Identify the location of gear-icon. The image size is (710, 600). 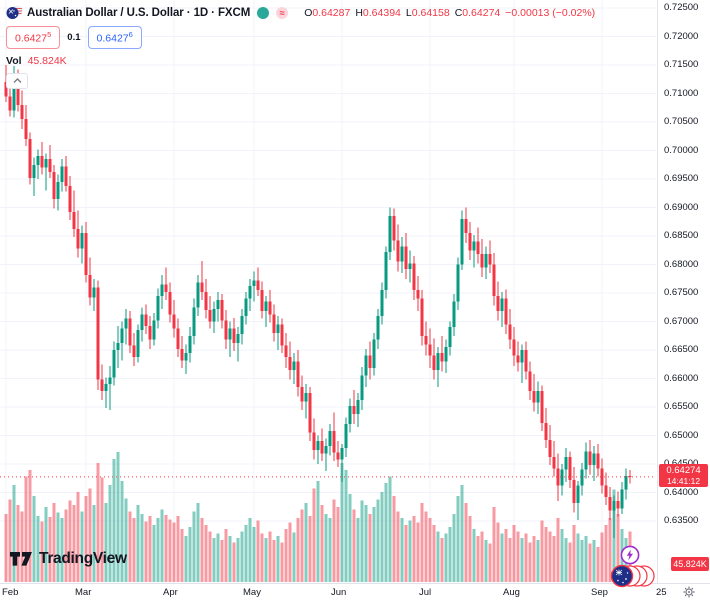
(689, 592).